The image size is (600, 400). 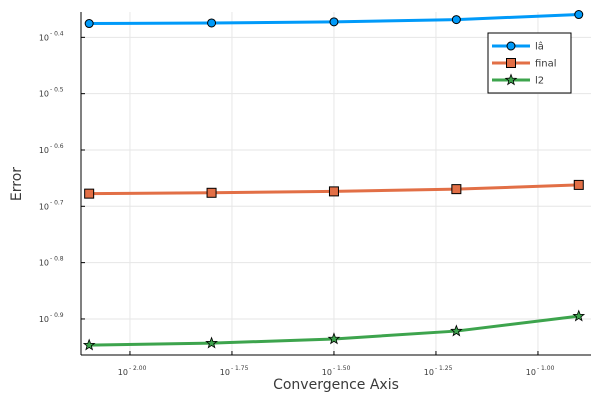 What do you see at coordinates (57, 146) in the screenshot?
I see `y-tick-exponent: - 0.6` at bounding box center [57, 146].